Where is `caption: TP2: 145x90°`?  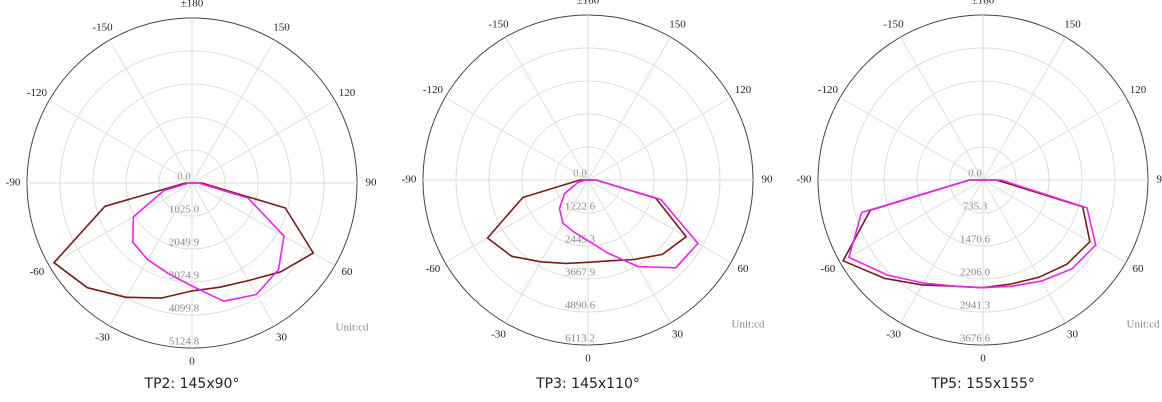
caption: TP2: 145x90° is located at coordinates (192, 384).